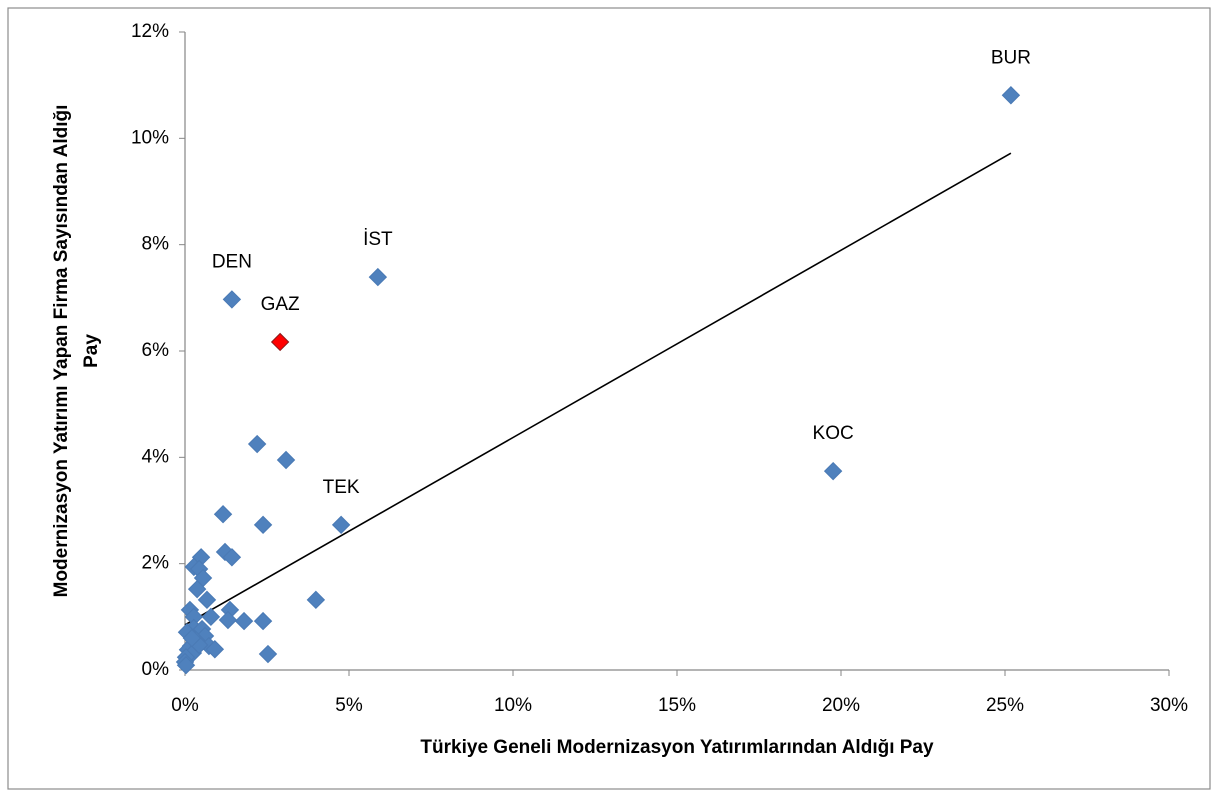  Describe the element at coordinates (156, 563) in the screenshot. I see `y-tick-label: 2%` at that location.